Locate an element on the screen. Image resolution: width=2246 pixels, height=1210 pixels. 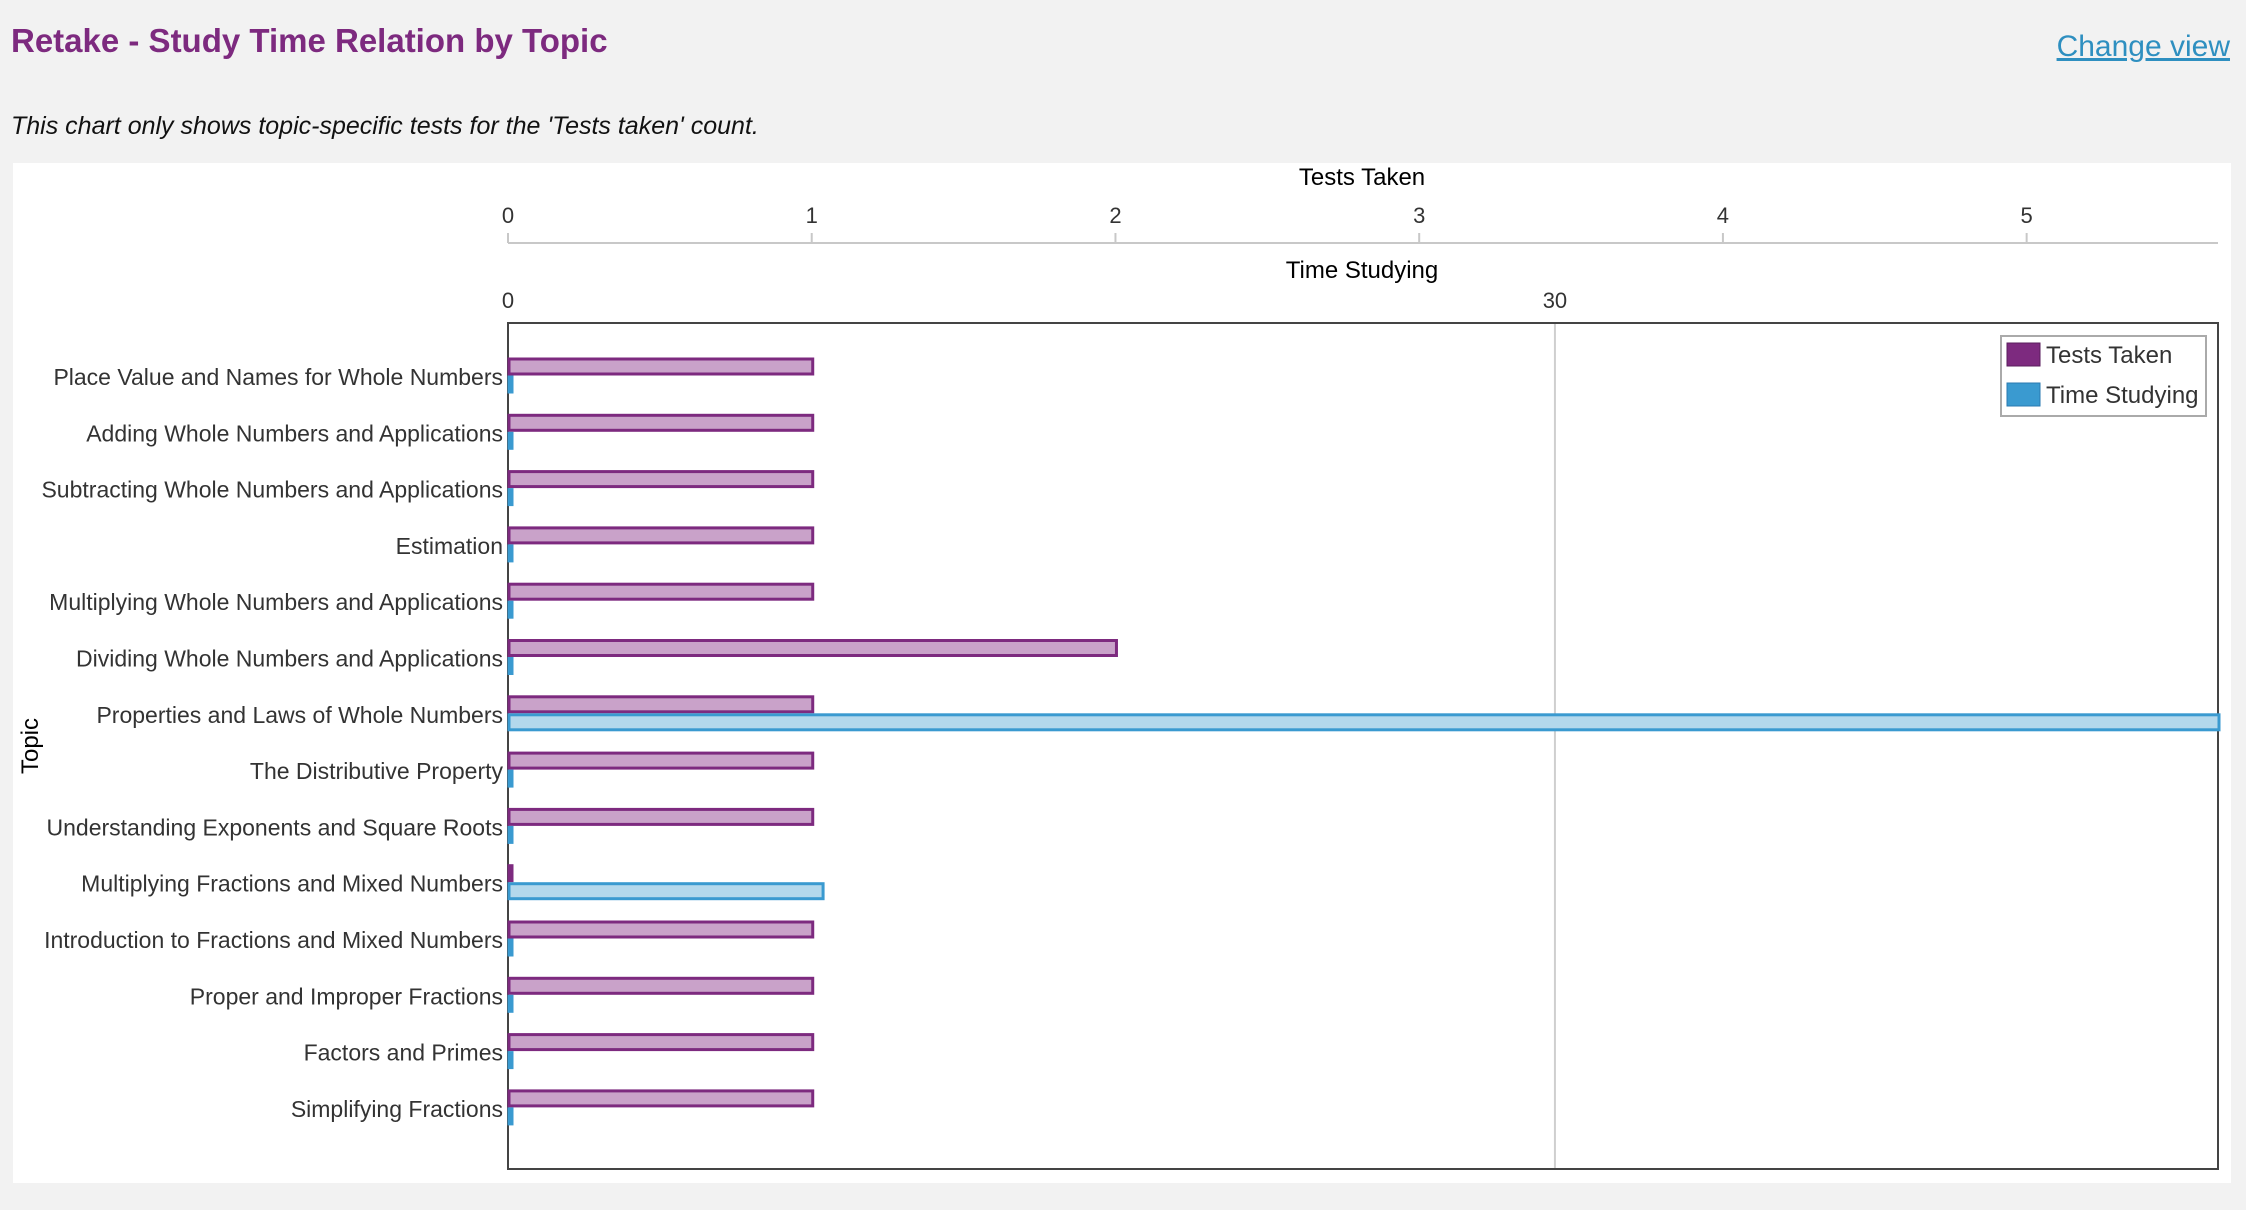
category-label: Proper and Improper Fractions is located at coordinates (346, 996).